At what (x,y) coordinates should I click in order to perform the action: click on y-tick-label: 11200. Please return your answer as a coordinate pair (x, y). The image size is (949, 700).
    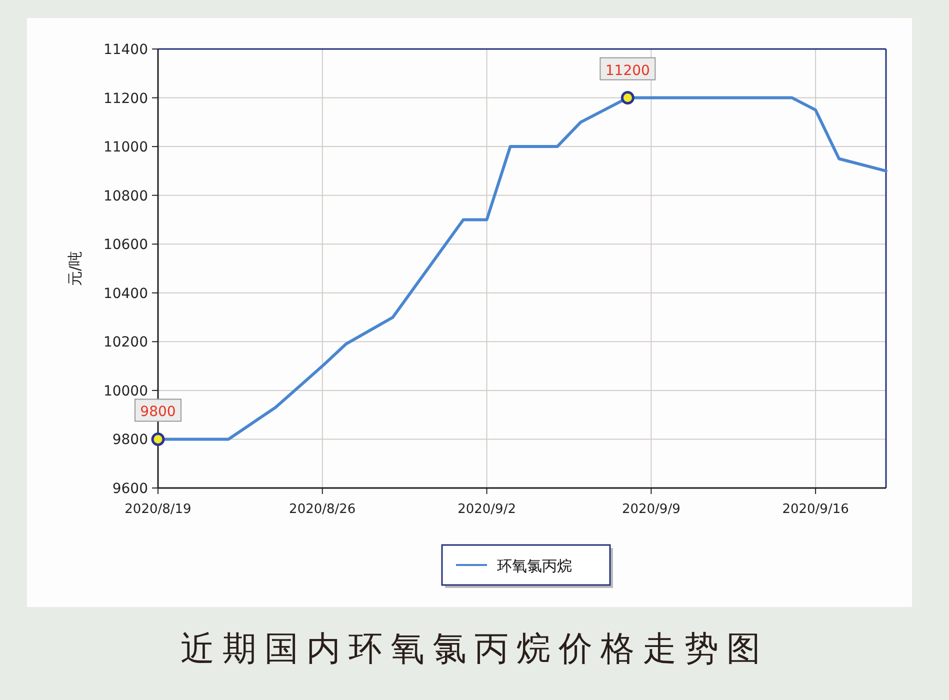
    Looking at the image, I should click on (125, 98).